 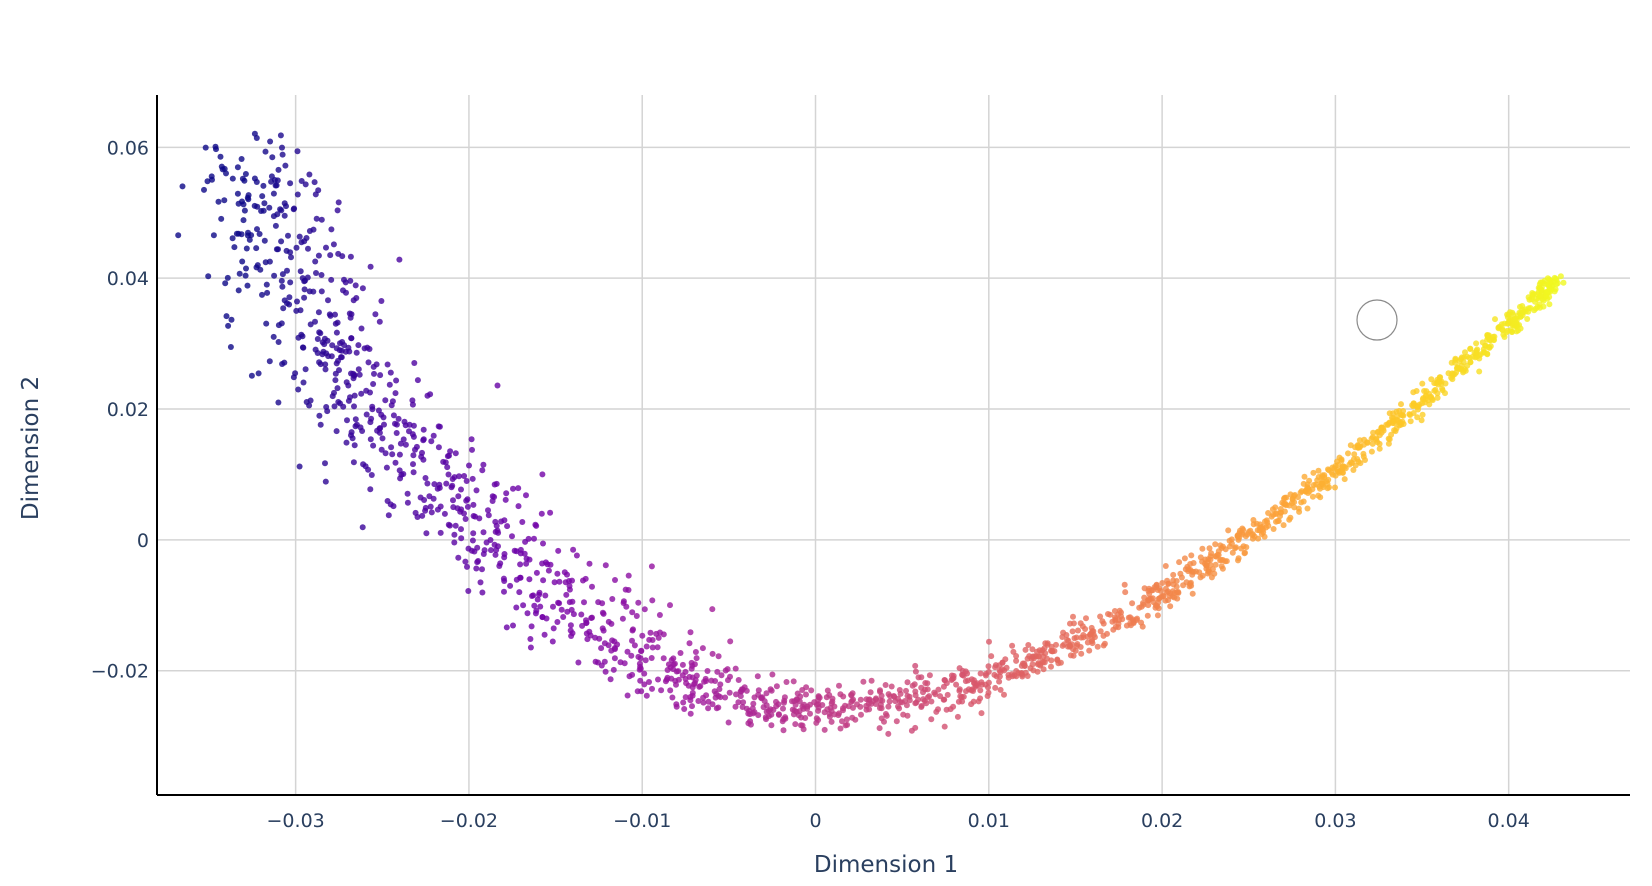 What do you see at coordinates (128, 279) in the screenshot?
I see `y-tick-label: 0.04` at bounding box center [128, 279].